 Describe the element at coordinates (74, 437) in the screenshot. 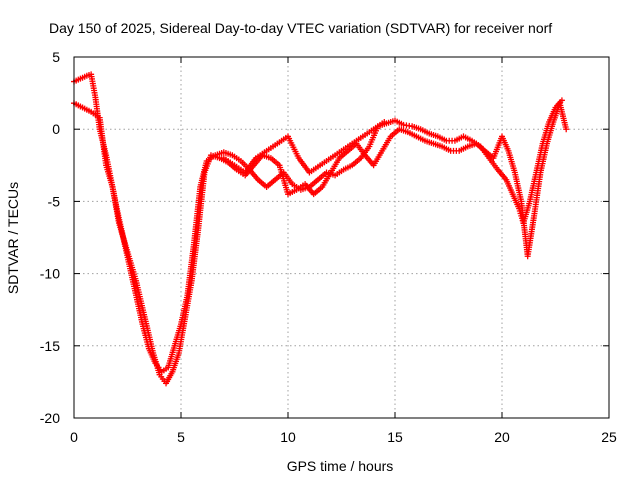

I see `x-tick-label: 0` at that location.